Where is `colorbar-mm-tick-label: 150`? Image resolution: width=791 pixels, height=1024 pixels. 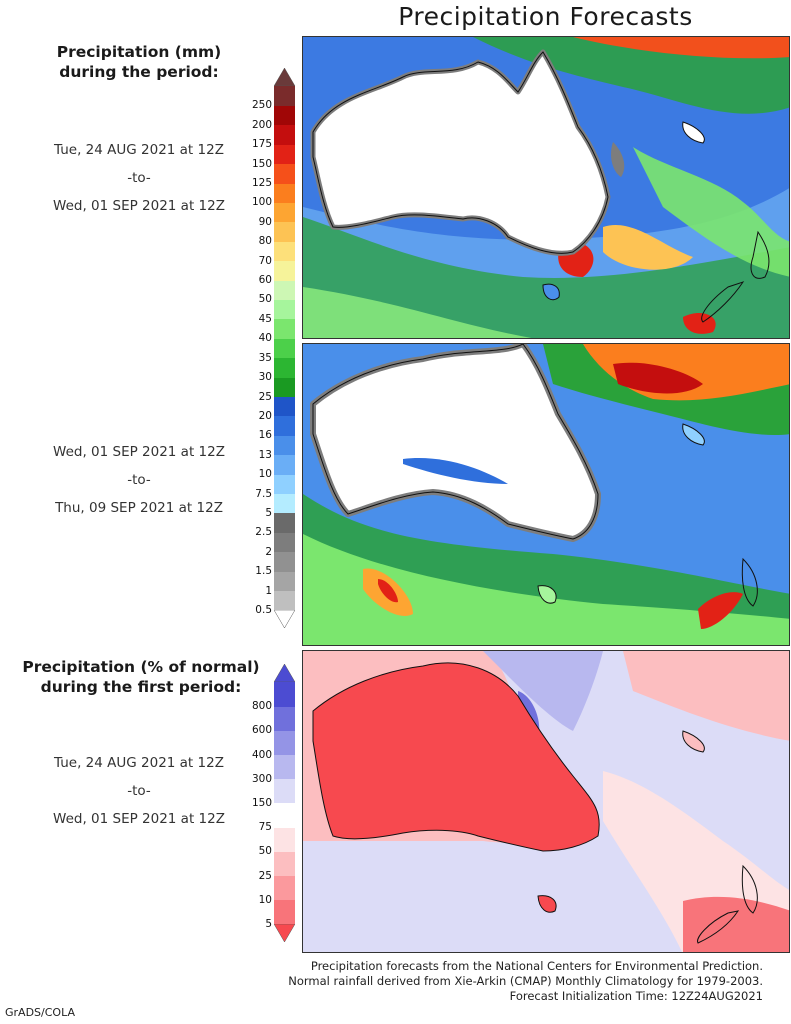
colorbar-mm-tick-label: 150 is located at coordinates (261, 163).